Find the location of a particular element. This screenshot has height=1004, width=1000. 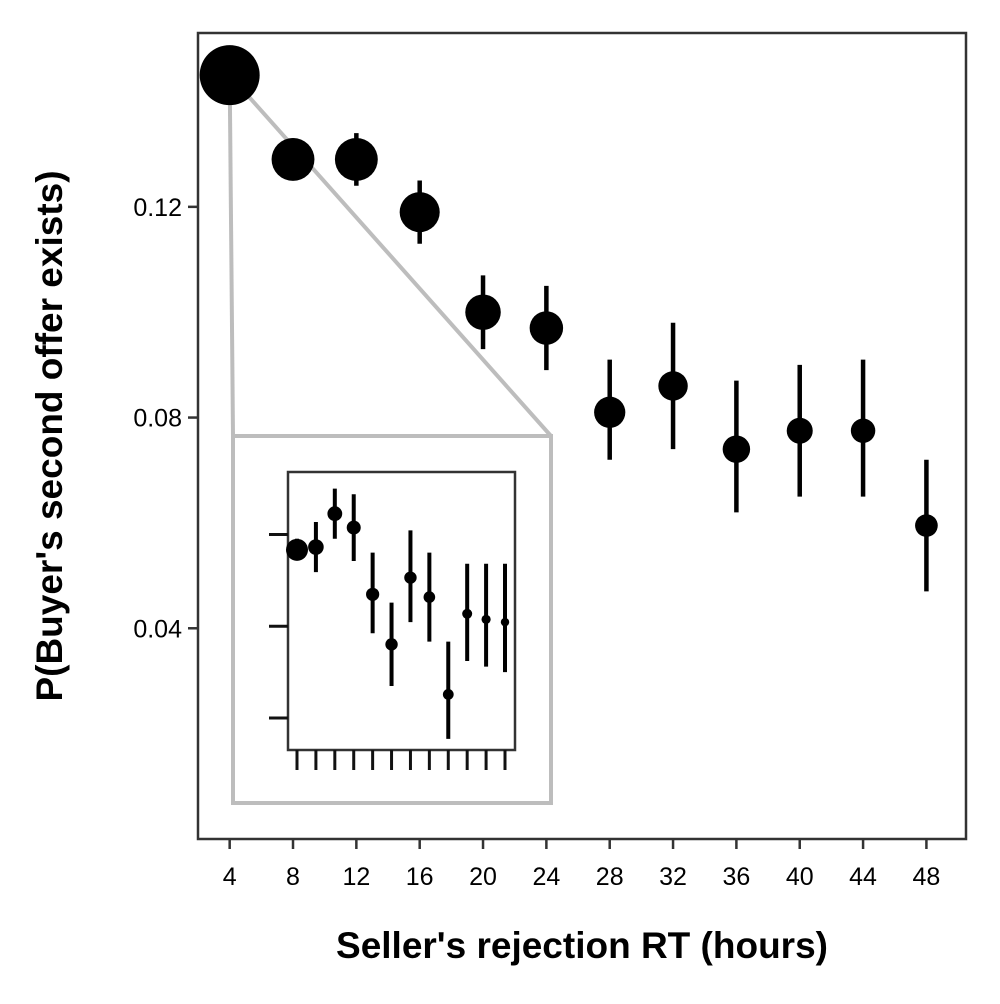

x-tick-label: 12 is located at coordinates (356, 877).